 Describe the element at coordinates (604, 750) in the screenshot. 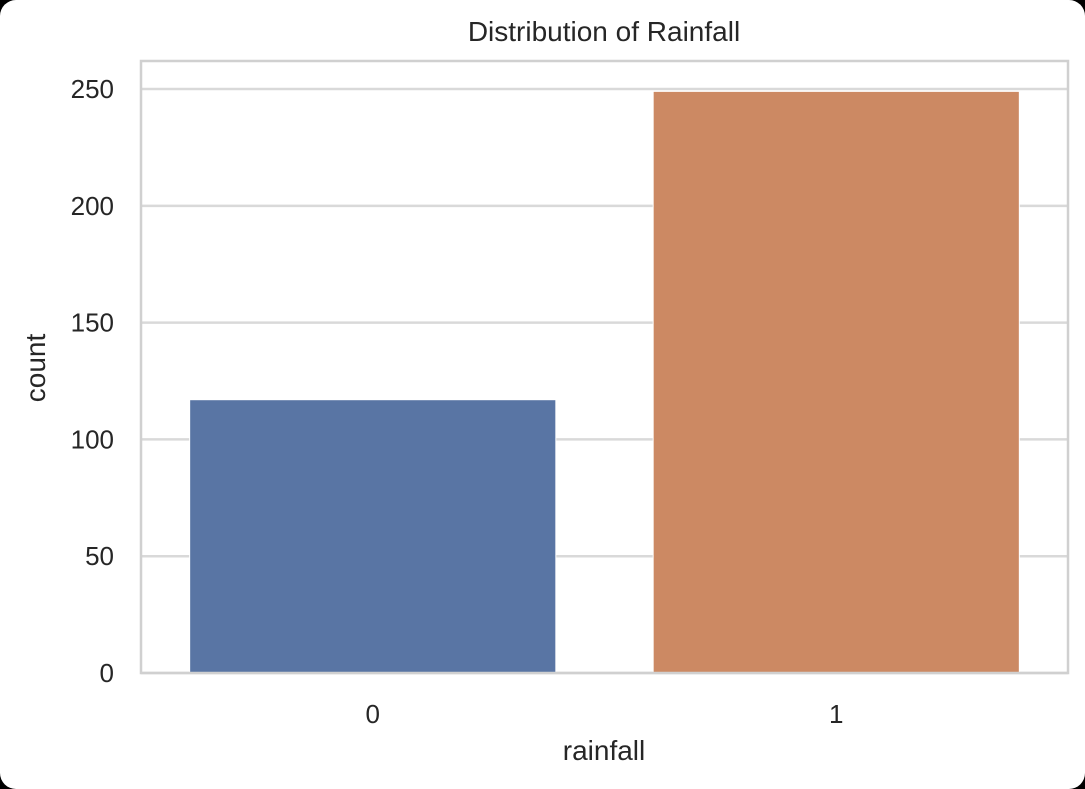

I see `x-axis-label: rainfall` at that location.